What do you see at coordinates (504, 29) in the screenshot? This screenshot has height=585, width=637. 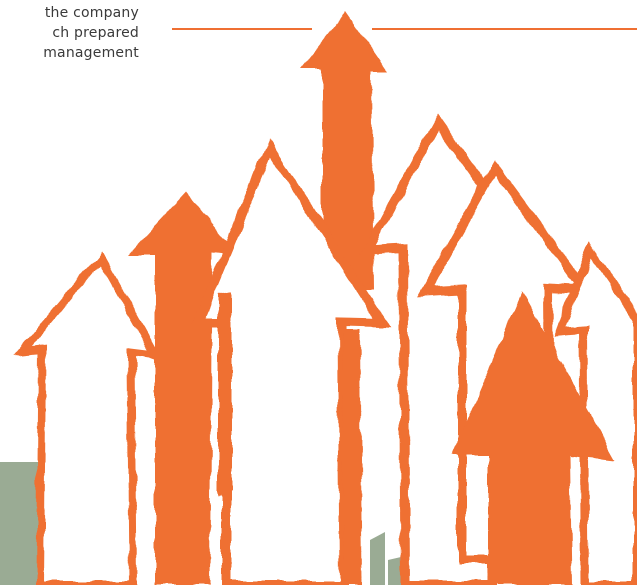 I see `accent-rule-right` at bounding box center [504, 29].